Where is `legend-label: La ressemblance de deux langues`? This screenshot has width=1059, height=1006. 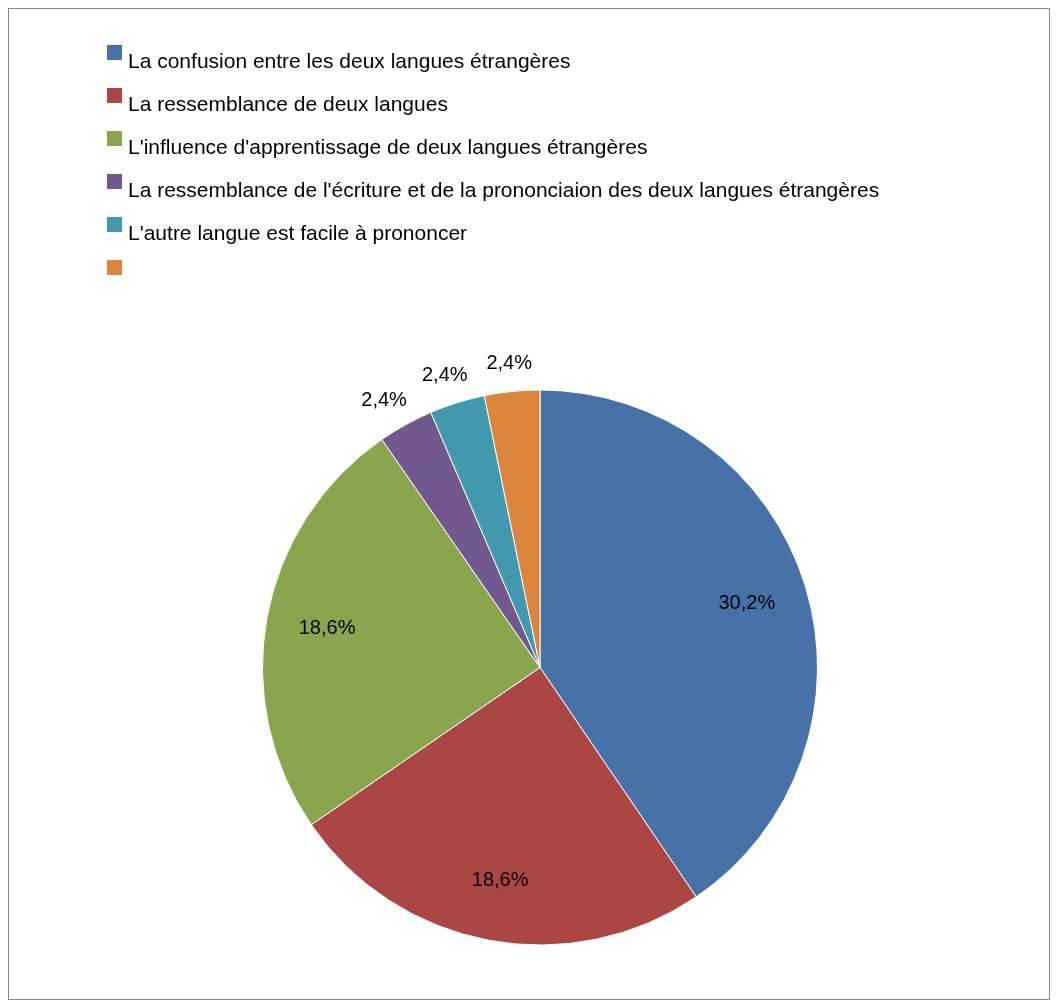 legend-label: La ressemblance de deux langues is located at coordinates (288, 104).